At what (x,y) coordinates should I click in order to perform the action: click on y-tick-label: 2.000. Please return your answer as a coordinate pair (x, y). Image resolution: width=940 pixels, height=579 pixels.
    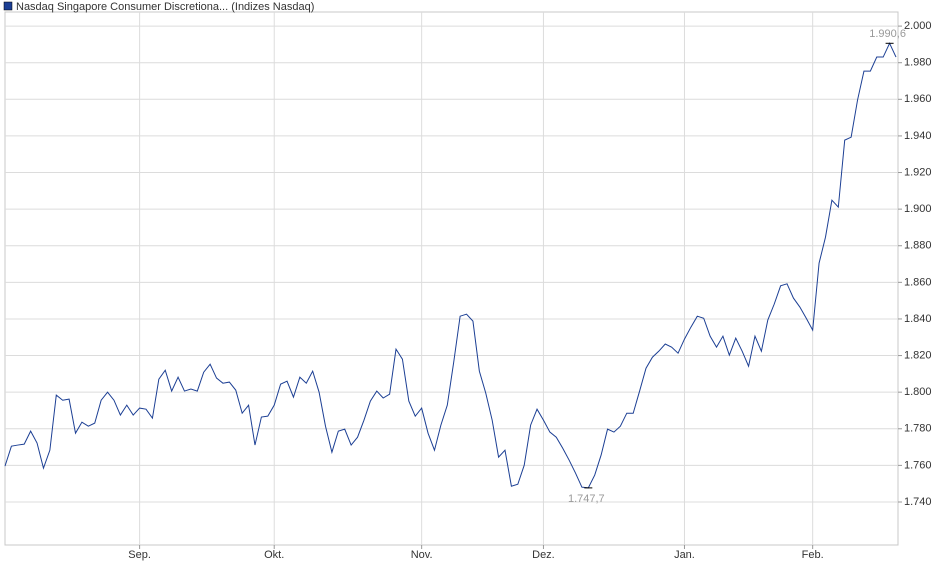
    Looking at the image, I should click on (918, 26).